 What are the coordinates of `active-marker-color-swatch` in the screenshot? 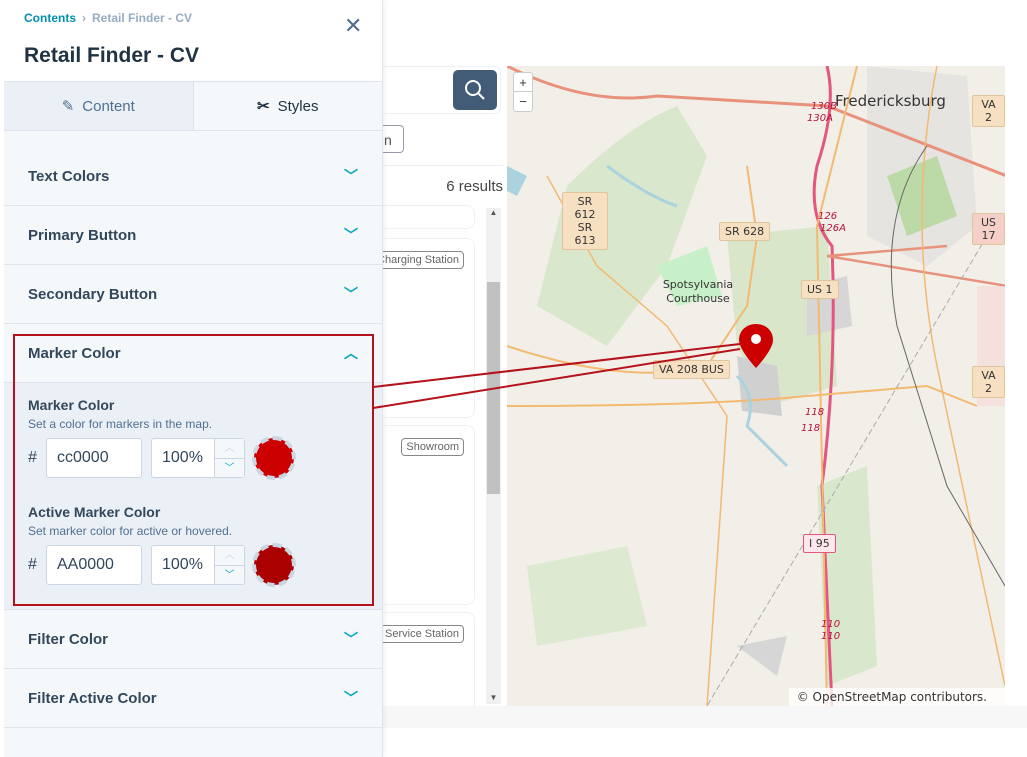 It's located at (274, 565).